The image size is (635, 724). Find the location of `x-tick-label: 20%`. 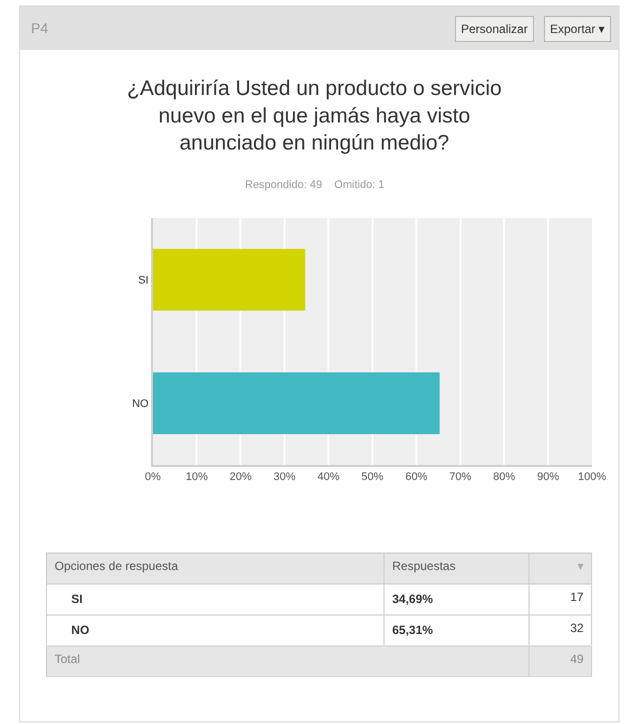

x-tick-label: 20% is located at coordinates (241, 477).